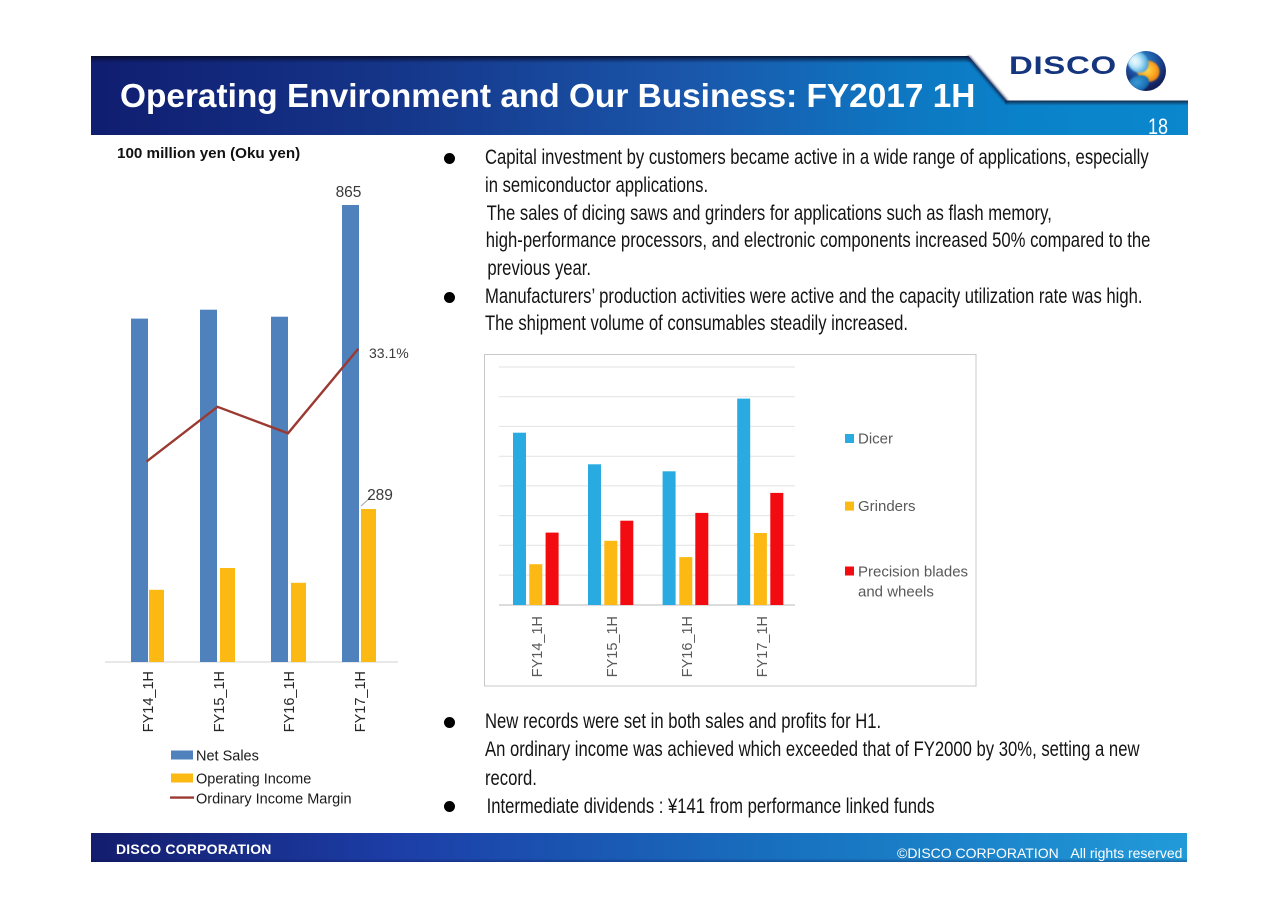 The height and width of the screenshot is (905, 1280). I want to click on svg-text: and wheels, so click(896, 592).